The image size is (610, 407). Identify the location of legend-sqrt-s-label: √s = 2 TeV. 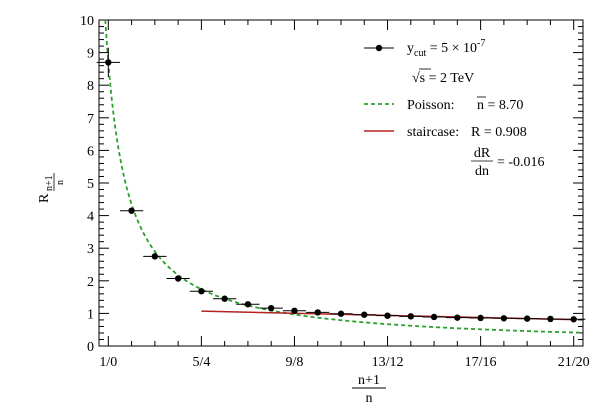
(443, 78).